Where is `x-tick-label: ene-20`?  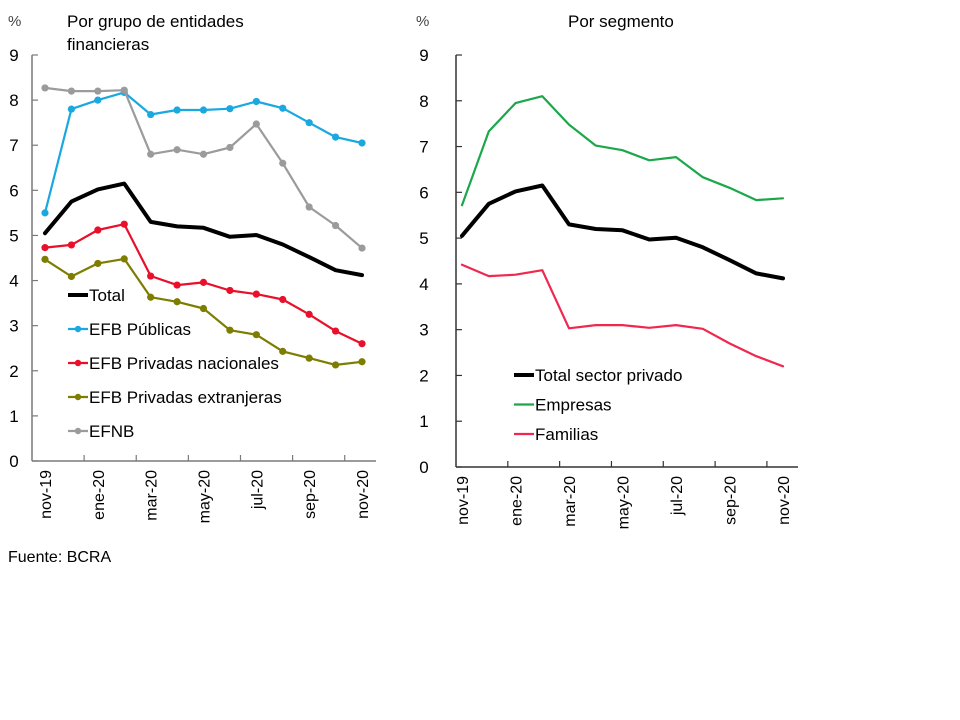
x-tick-label: ene-20 is located at coordinates (517, 501).